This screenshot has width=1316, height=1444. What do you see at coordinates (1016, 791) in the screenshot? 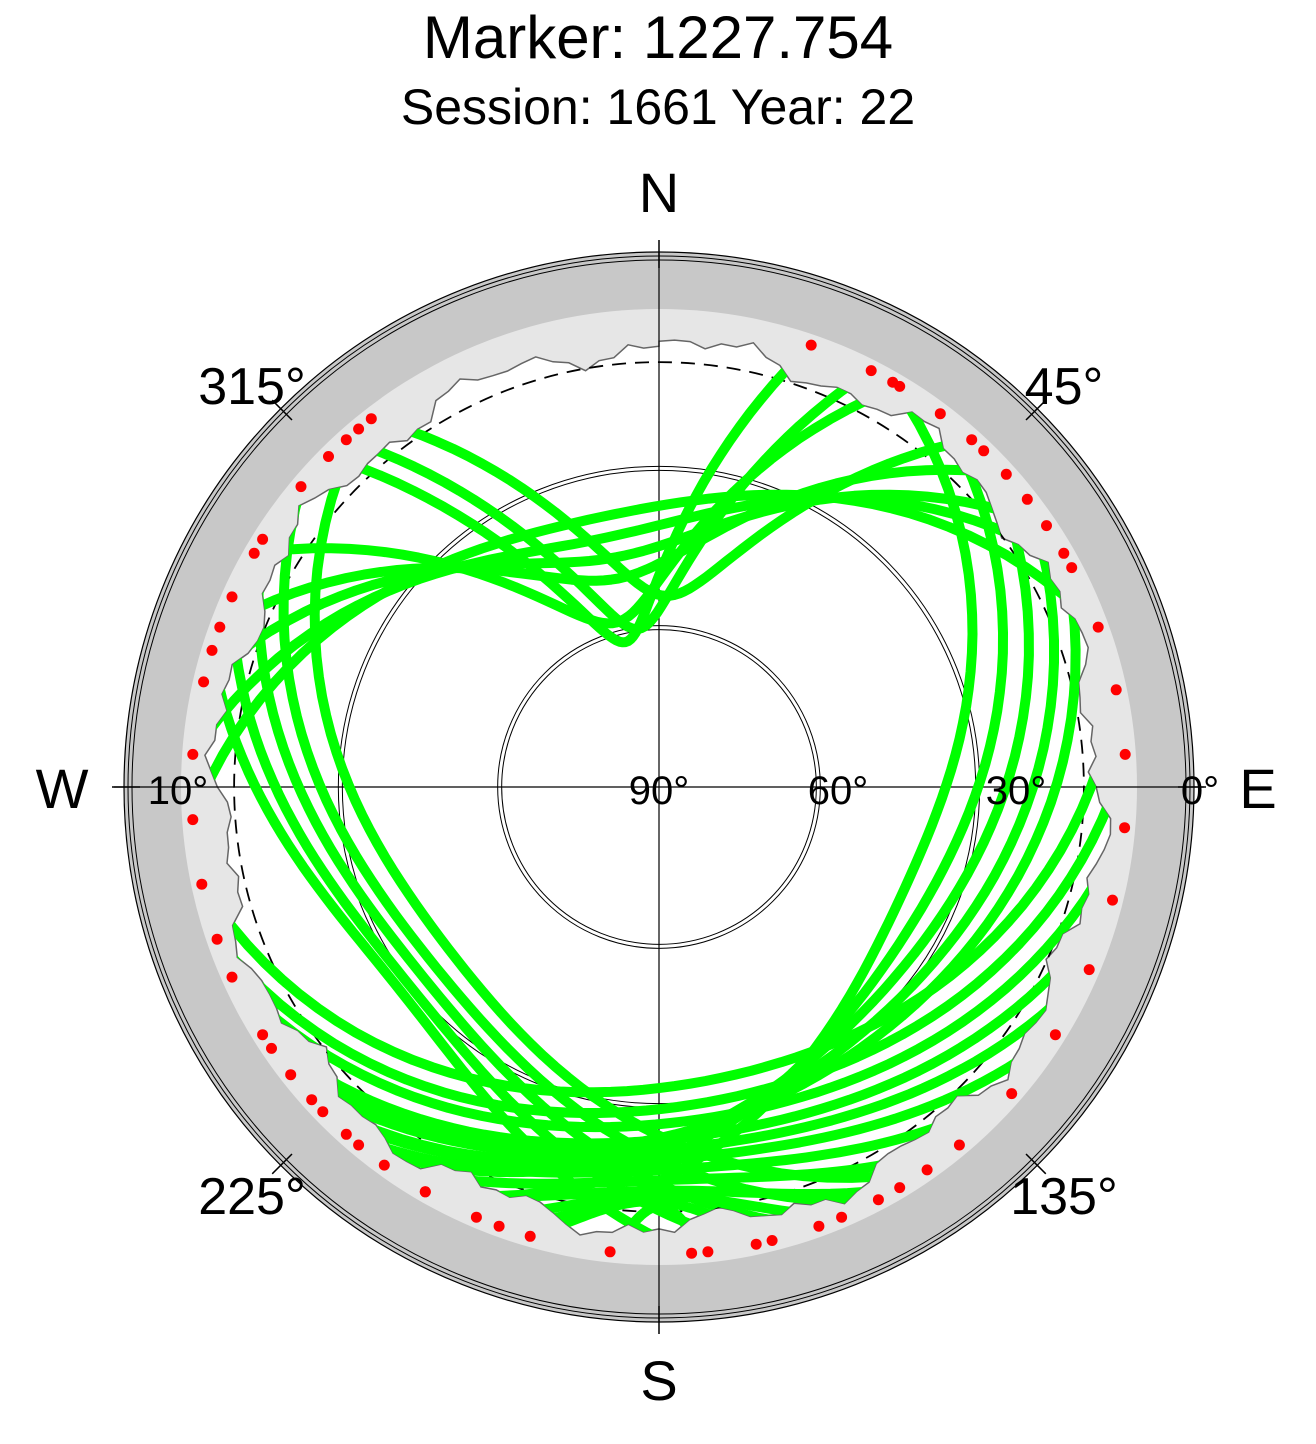
I see `elevation-30-label: 30°` at bounding box center [1016, 791].